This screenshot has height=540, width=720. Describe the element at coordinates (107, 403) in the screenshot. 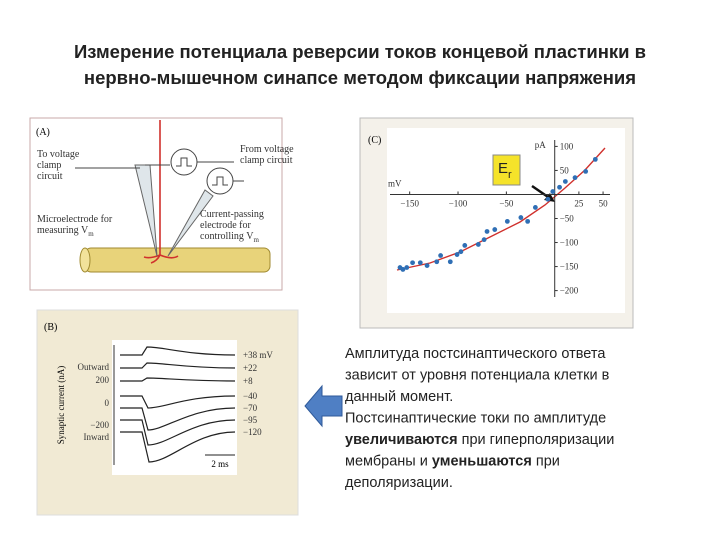

I see `axis-text: 0` at that location.